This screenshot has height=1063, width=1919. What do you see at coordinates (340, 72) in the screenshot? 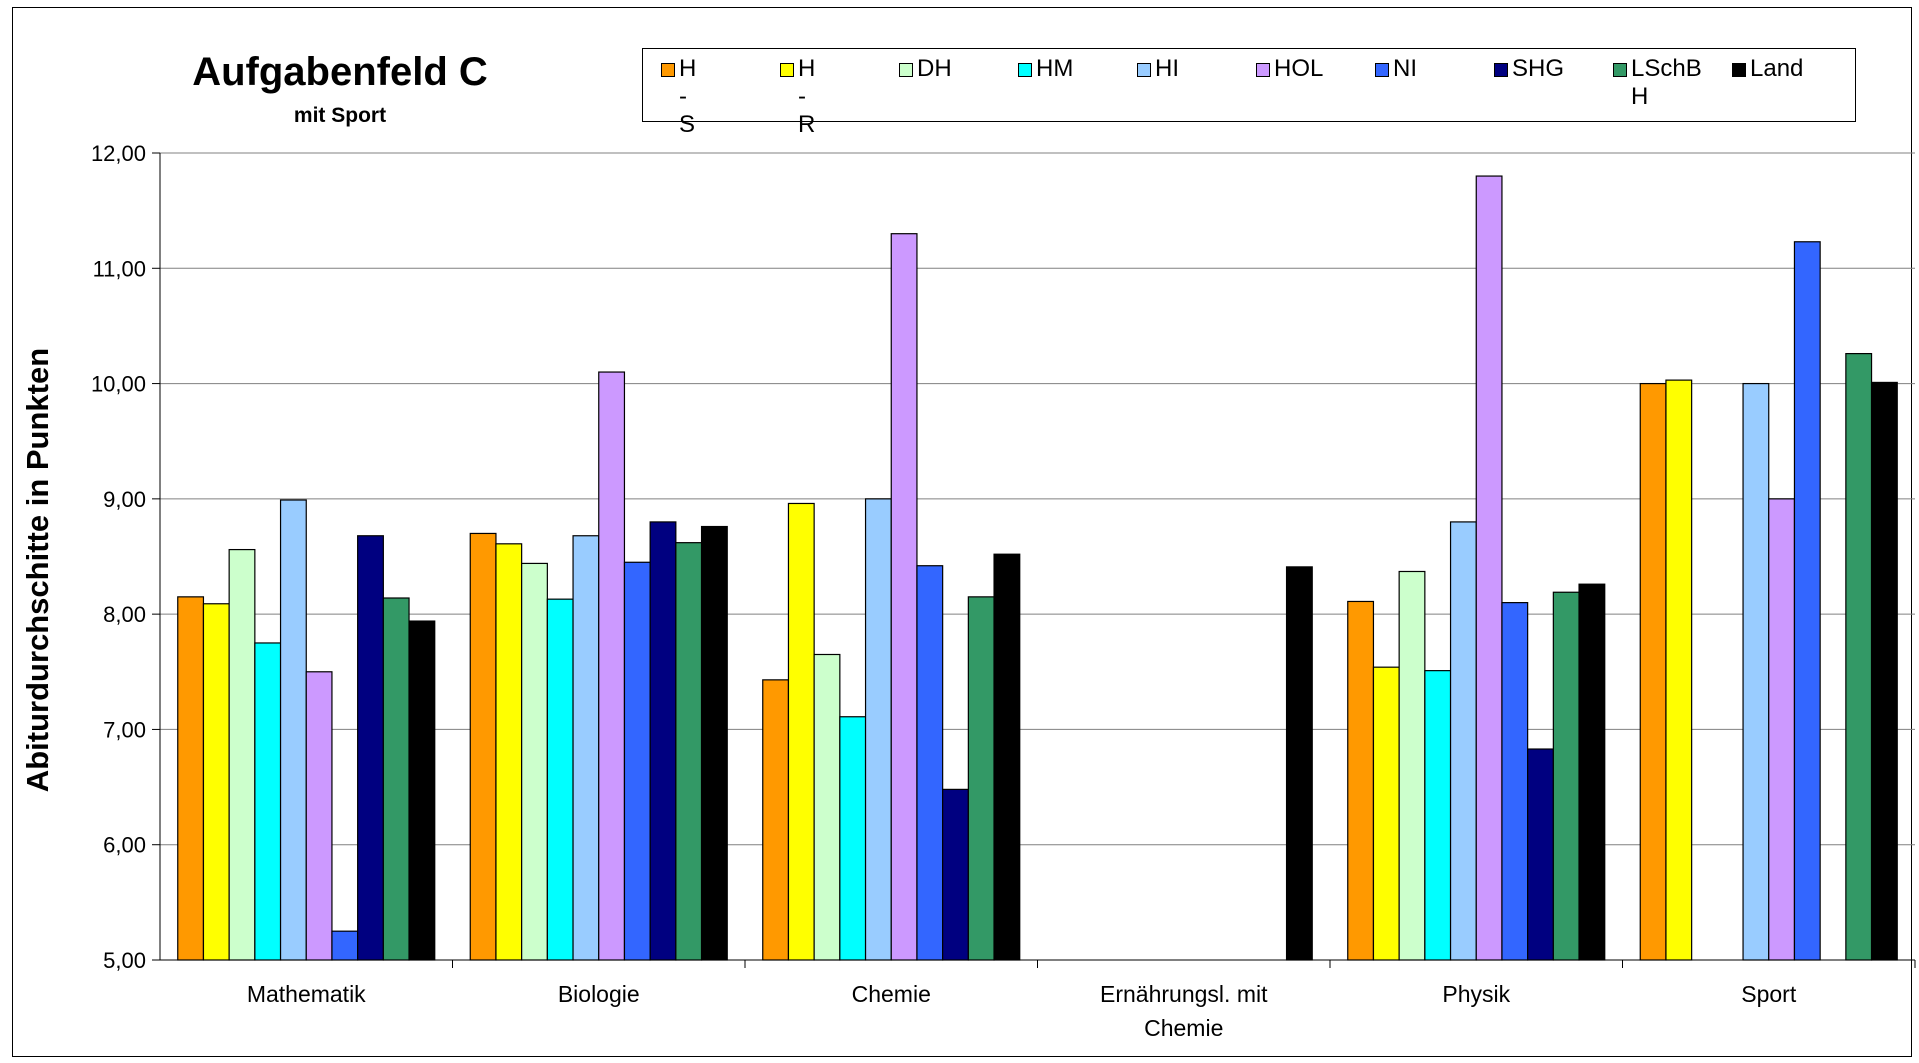
I see `chart-title: Aufgabenfeld C` at bounding box center [340, 72].